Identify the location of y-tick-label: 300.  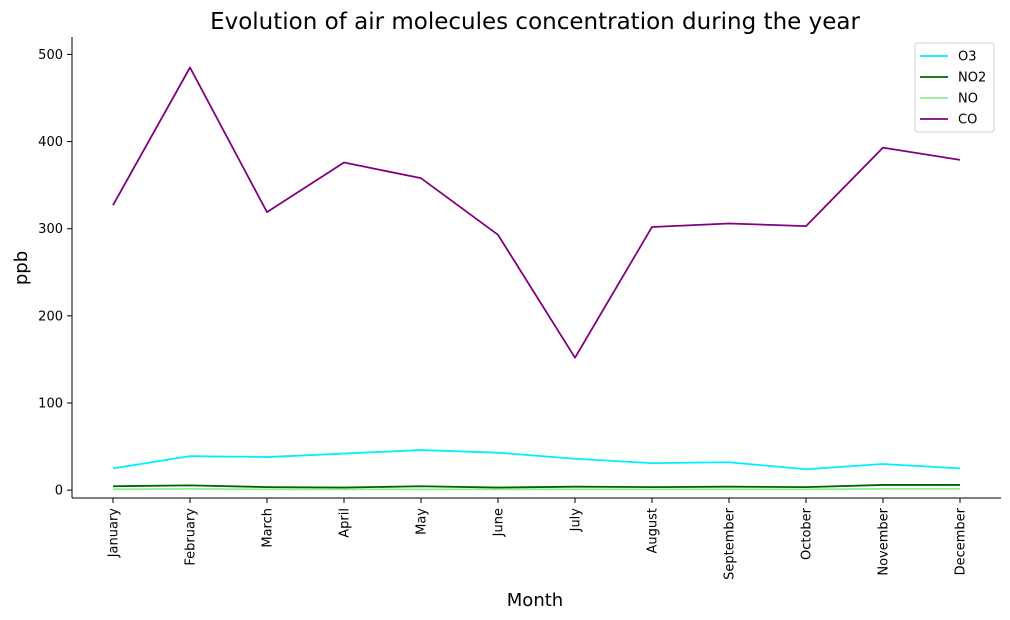
(50, 229).